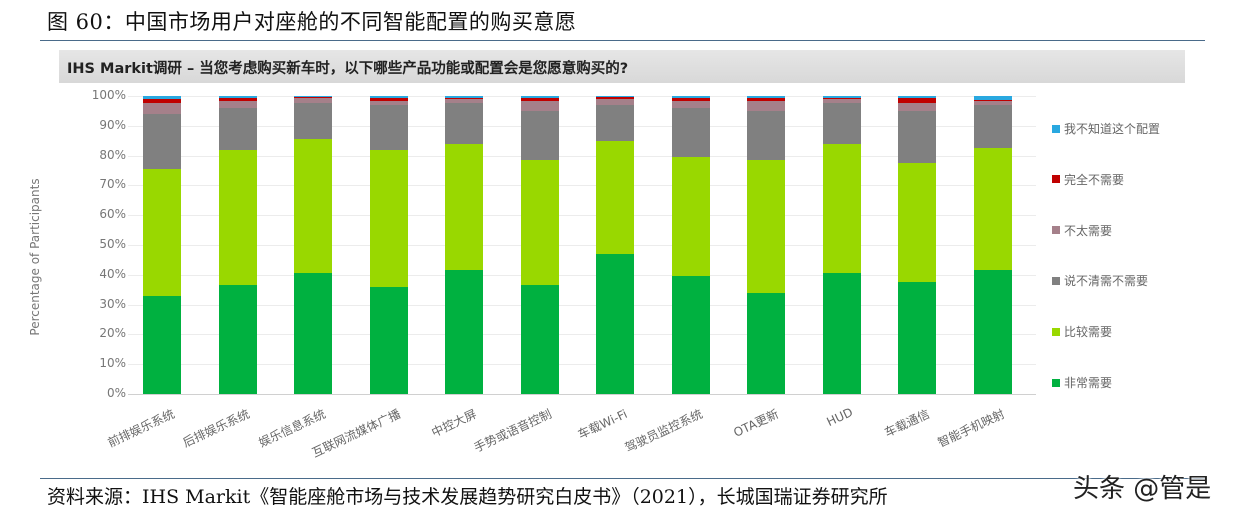 Image resolution: width=1253 pixels, height=517 pixels. Describe the element at coordinates (1088, 332) in the screenshot. I see `legend-label: 比较需要` at that location.